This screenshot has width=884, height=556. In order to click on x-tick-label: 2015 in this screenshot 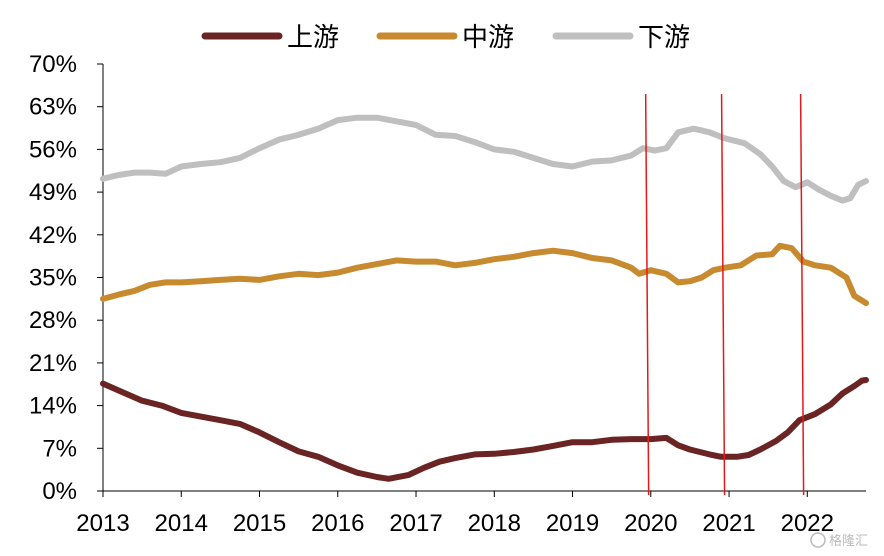, I will do `click(259, 523)`.